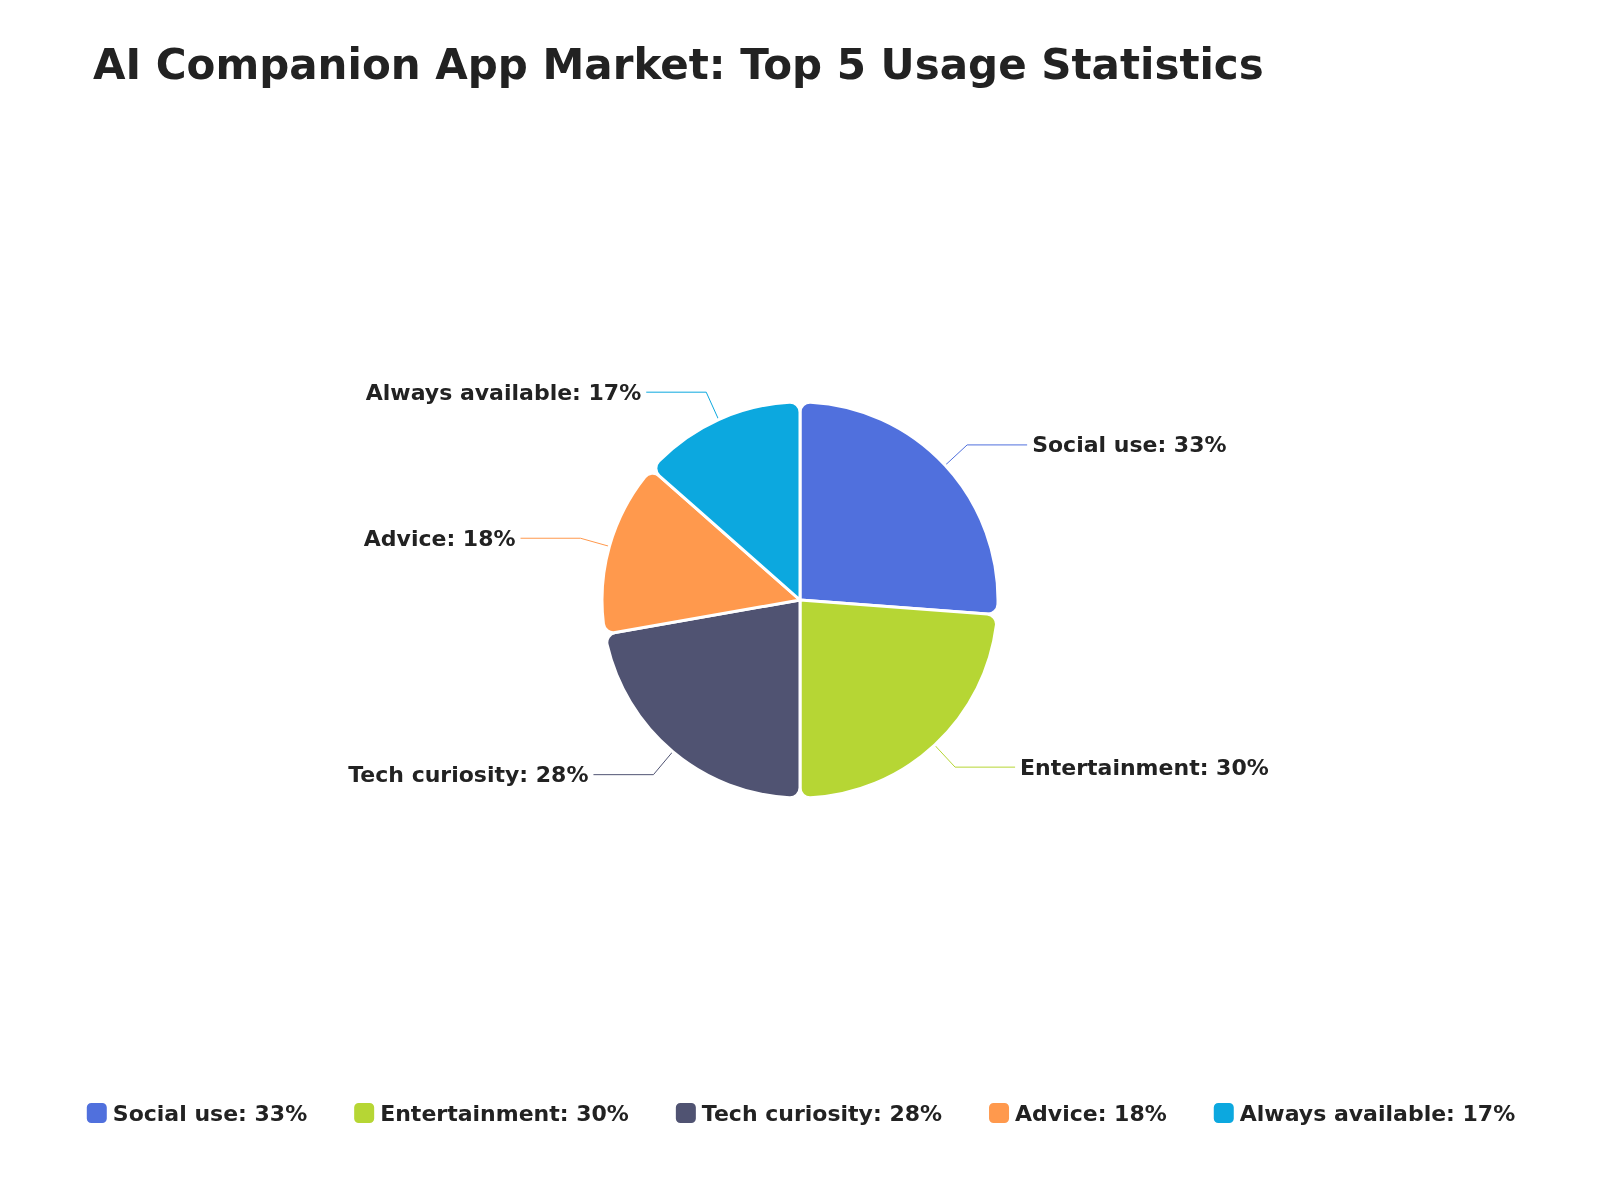 The height and width of the screenshot is (1200, 1600). Describe the element at coordinates (822, 1113) in the screenshot. I see `legend-label: Tech curiosity: 28%` at that location.